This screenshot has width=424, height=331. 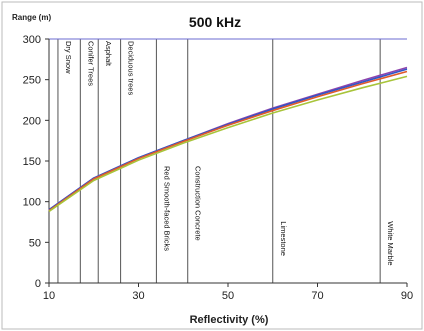 I want to click on annotation-label-3: Deciduous trees, so click(x=131, y=68).